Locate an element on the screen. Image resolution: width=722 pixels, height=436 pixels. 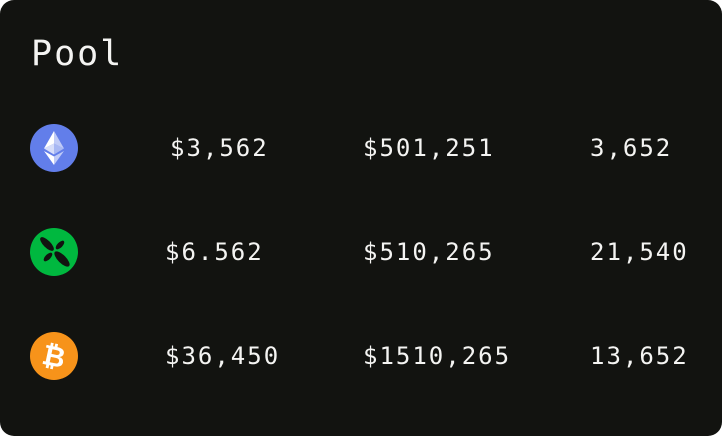
green-coin-icon is located at coordinates (54, 252).